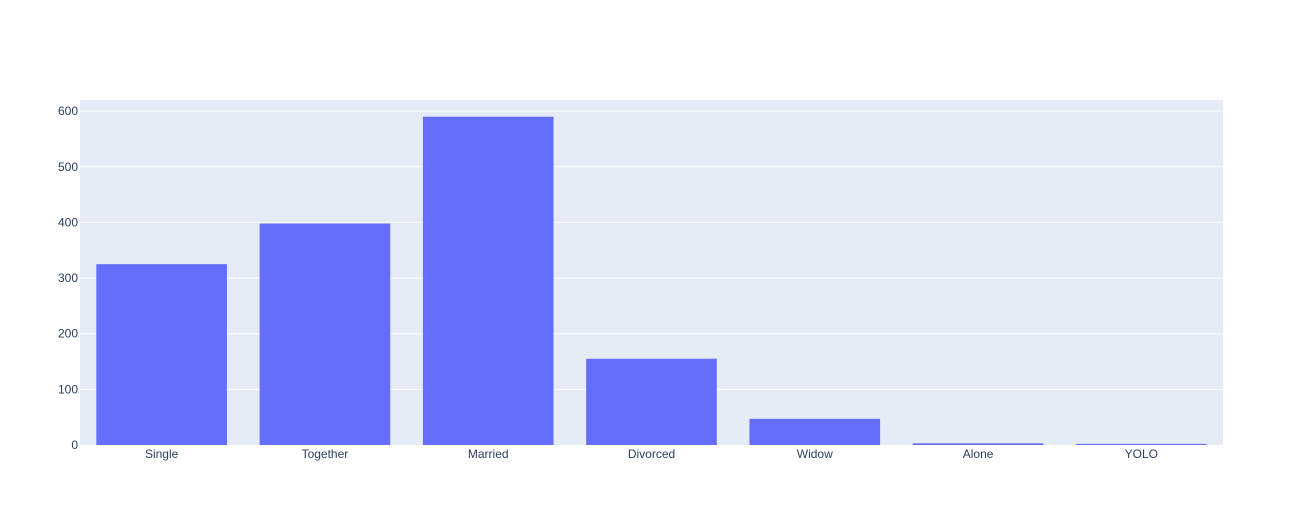 The height and width of the screenshot is (530, 1303). I want to click on y-tick-label: 500, so click(68, 167).